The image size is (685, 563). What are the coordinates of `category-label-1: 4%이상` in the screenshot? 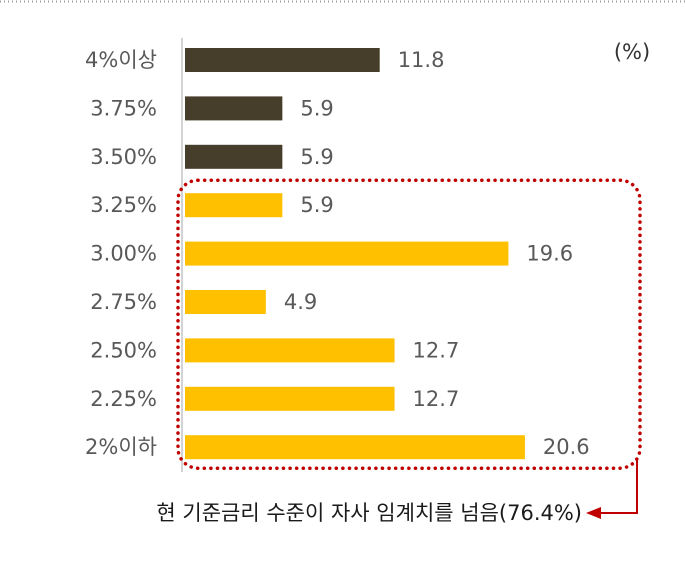 It's located at (121, 60).